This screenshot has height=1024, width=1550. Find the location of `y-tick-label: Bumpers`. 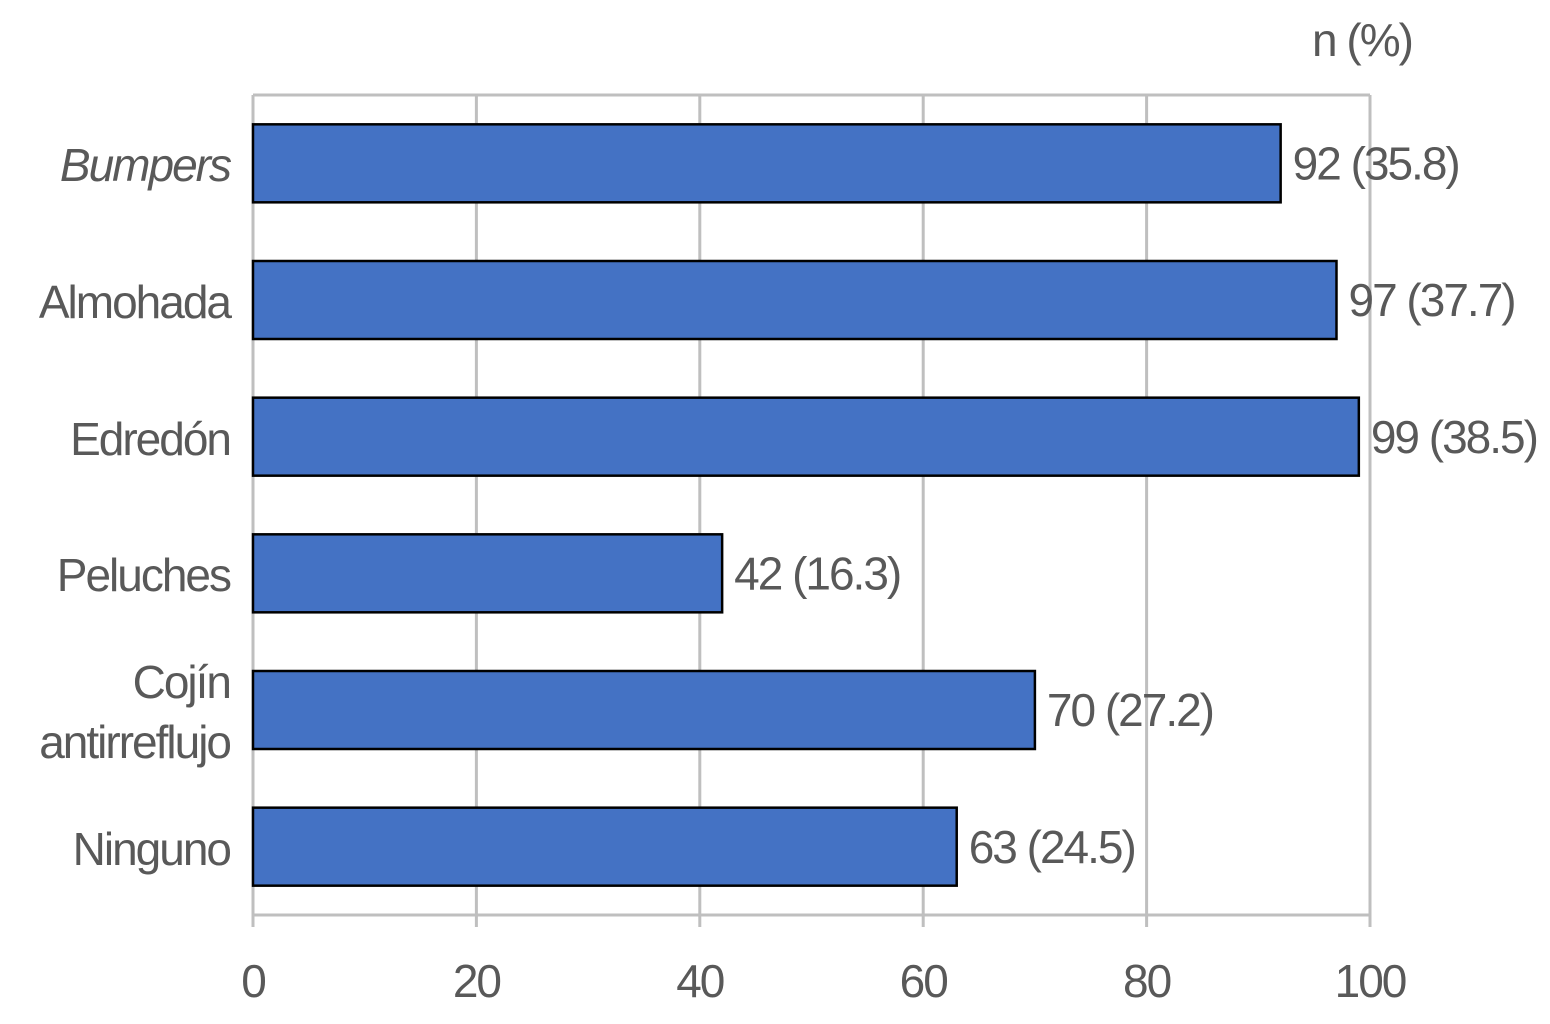

y-tick-label: Bumpers is located at coordinates (145, 165).